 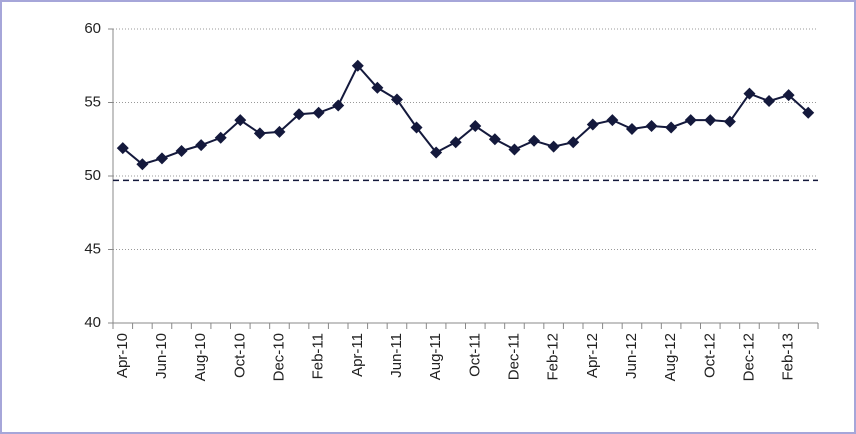 I want to click on y-tick-label: 50, so click(x=92, y=175).